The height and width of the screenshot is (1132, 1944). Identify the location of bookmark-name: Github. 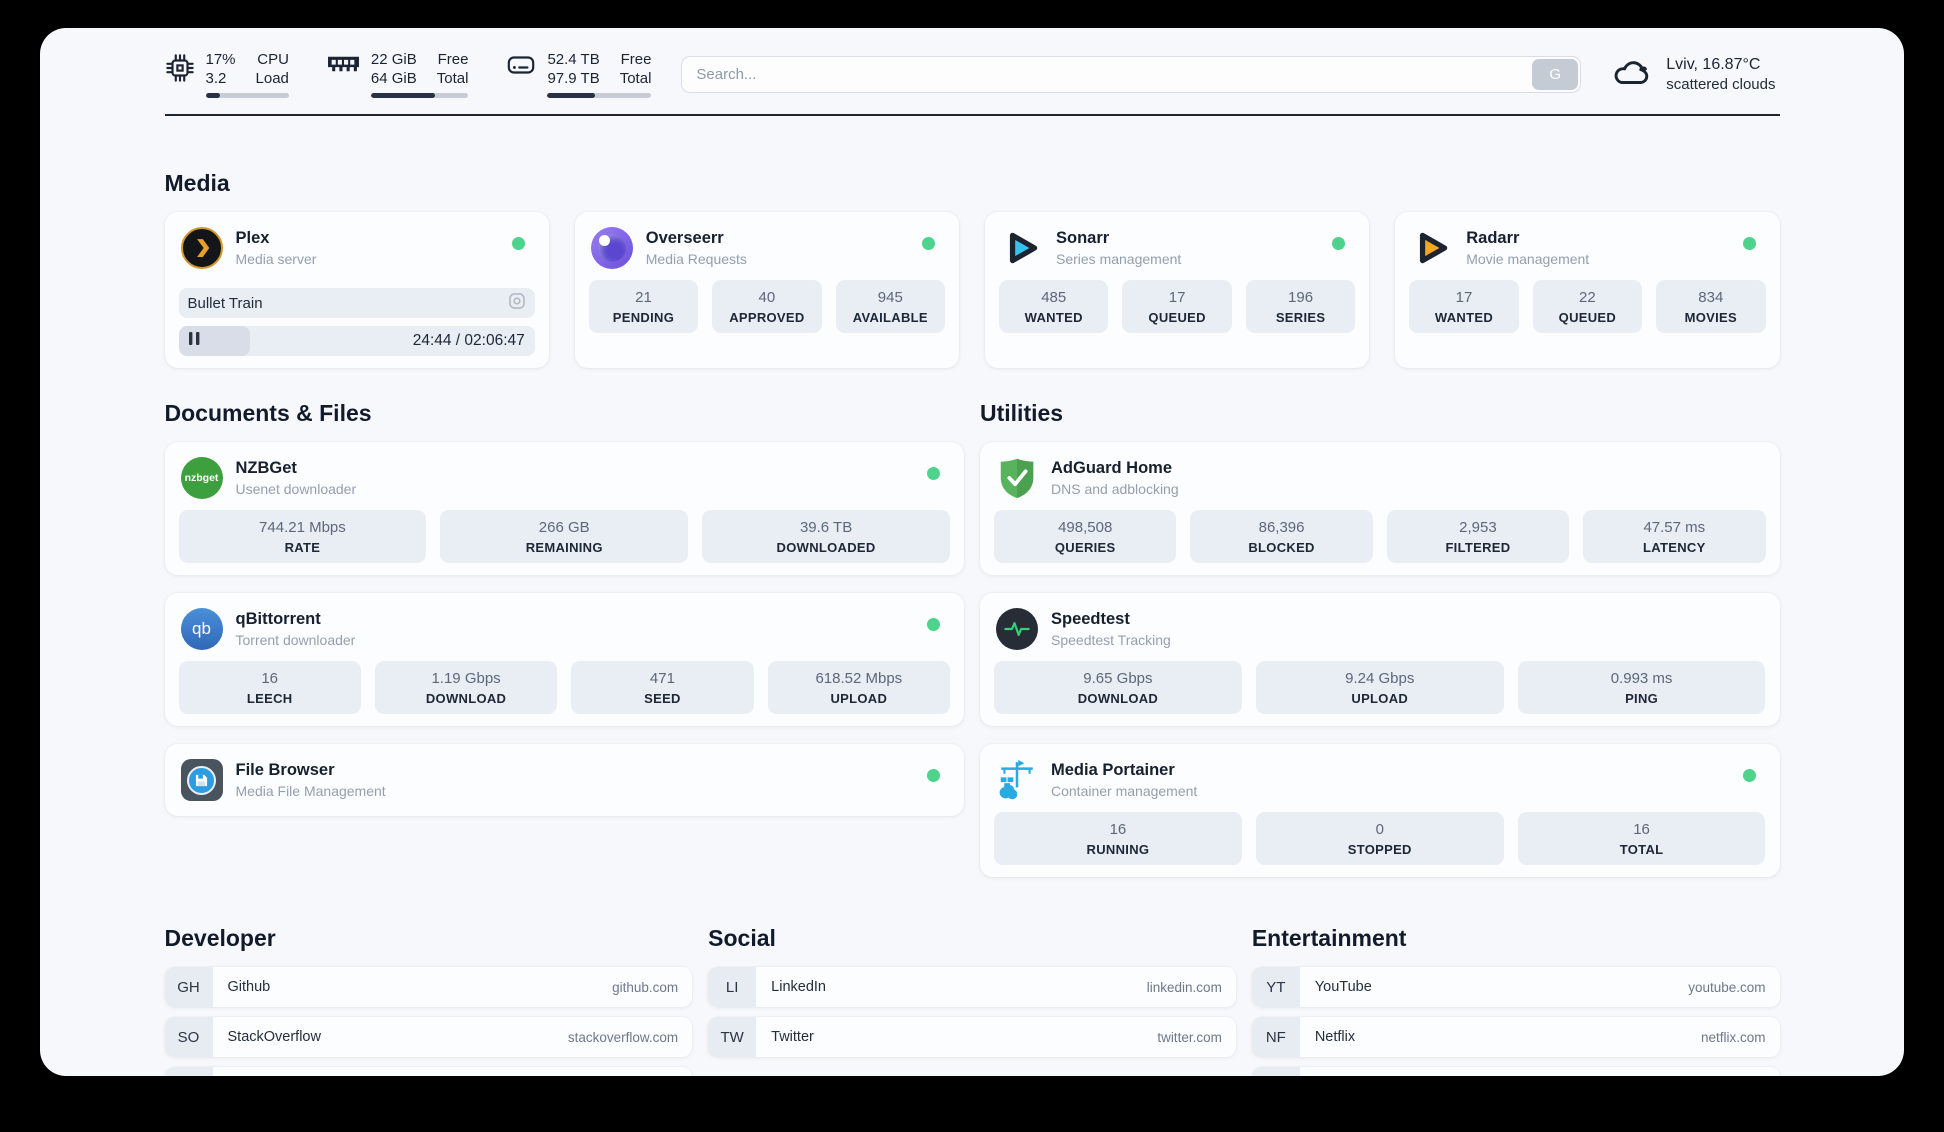
(249, 987).